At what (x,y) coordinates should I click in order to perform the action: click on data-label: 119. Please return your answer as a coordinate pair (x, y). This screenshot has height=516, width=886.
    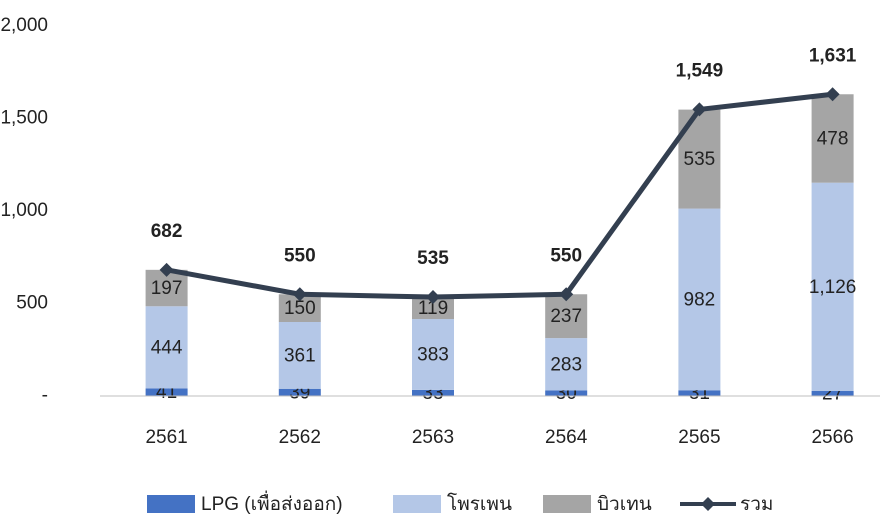
    Looking at the image, I should click on (433, 308).